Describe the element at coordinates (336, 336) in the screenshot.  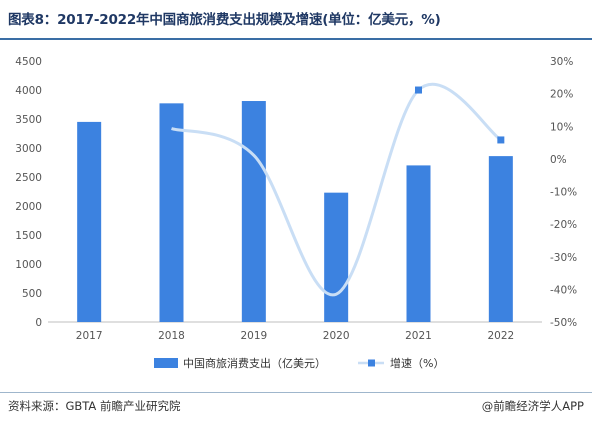
I see `x-tick-label: 2020` at that location.